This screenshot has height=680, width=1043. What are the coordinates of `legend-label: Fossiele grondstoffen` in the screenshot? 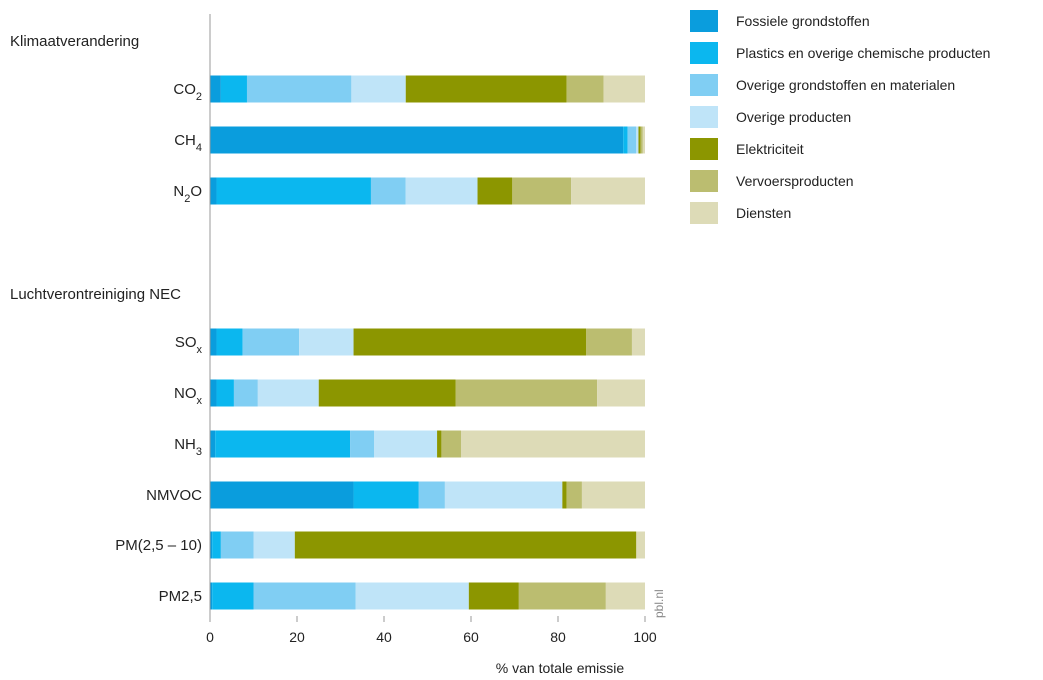 It's located at (803, 21).